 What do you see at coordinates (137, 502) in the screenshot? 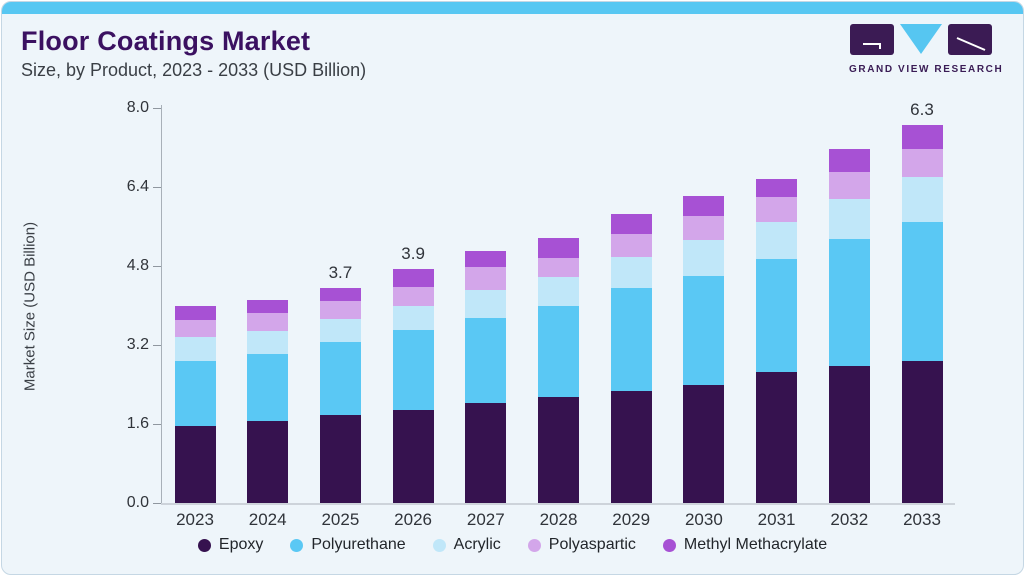
I see `y-tick-label: 0.0` at bounding box center [137, 502].